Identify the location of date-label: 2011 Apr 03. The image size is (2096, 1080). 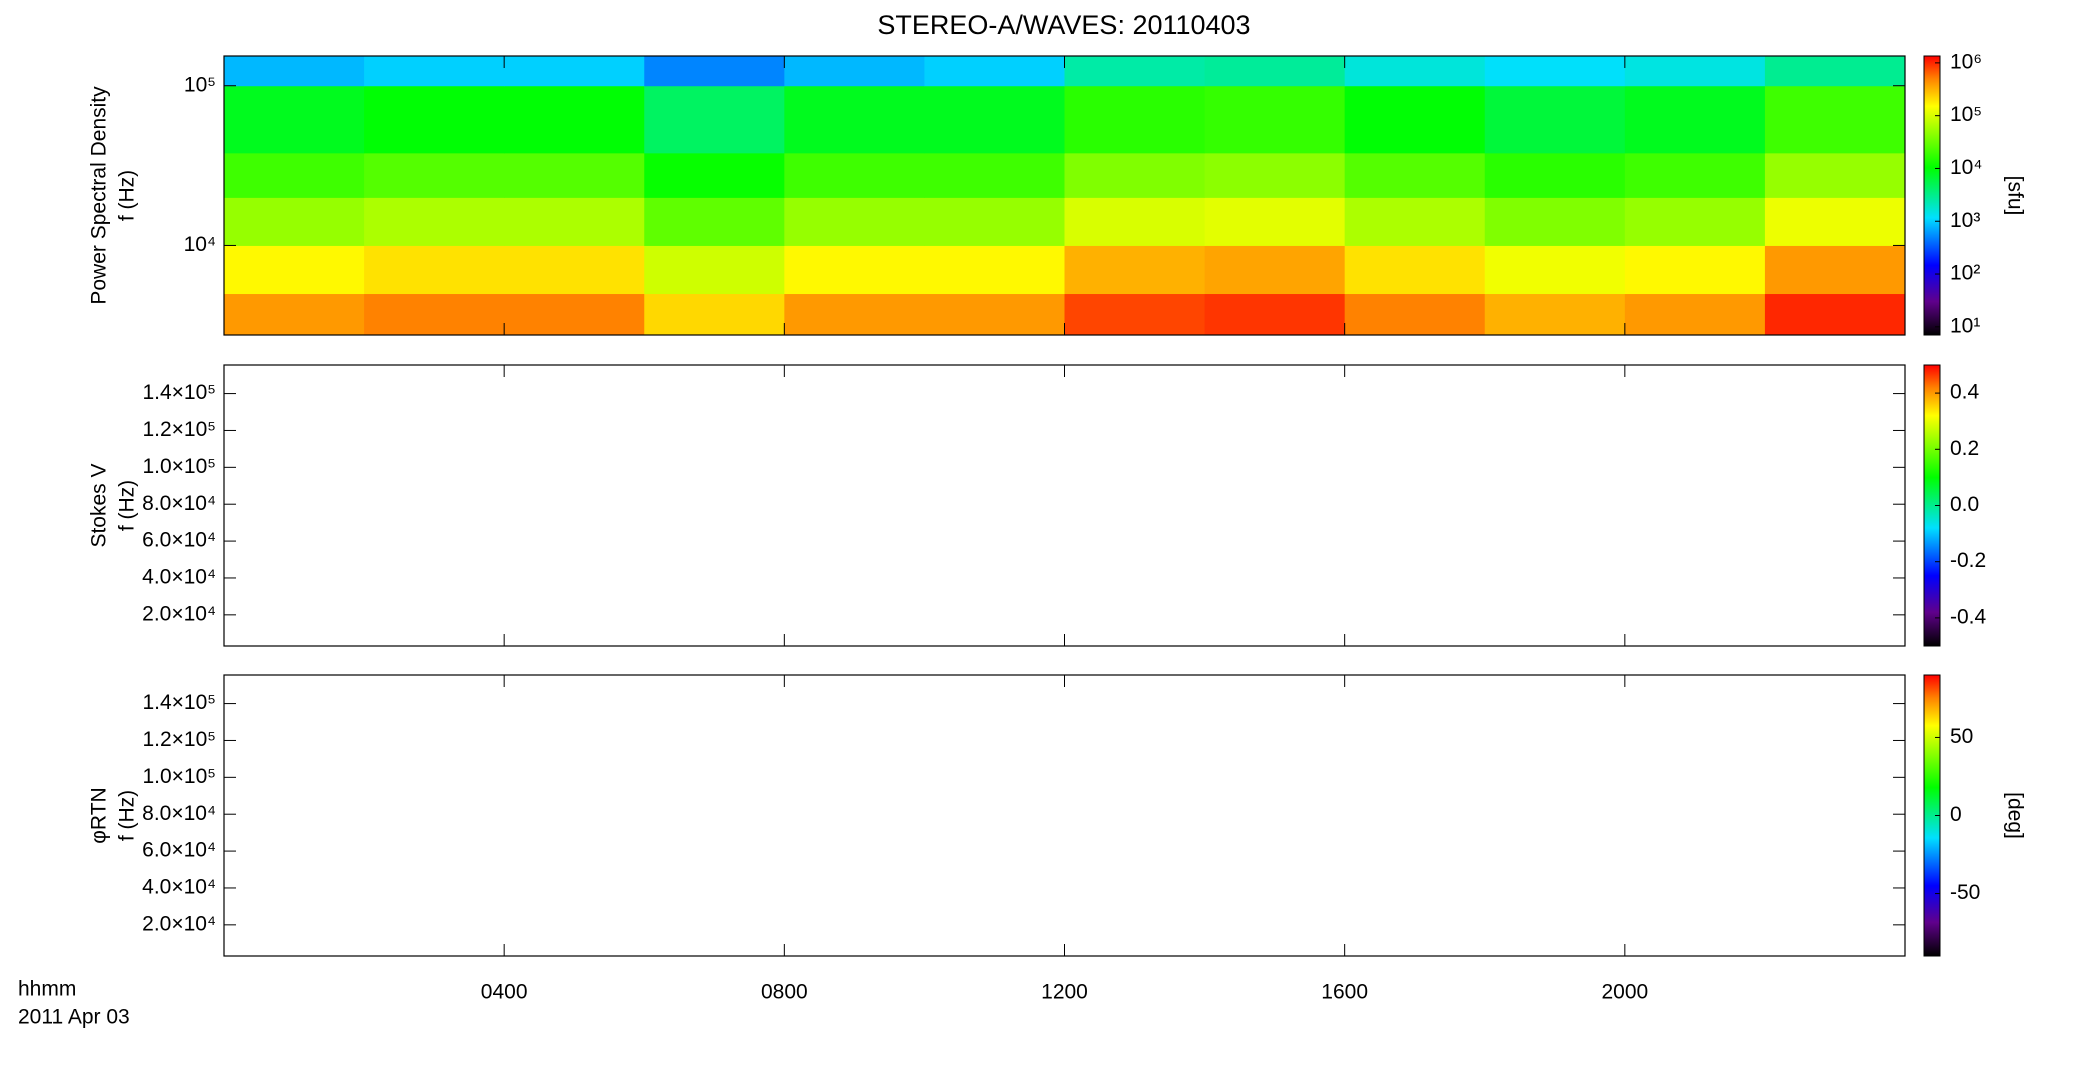
(74, 1017).